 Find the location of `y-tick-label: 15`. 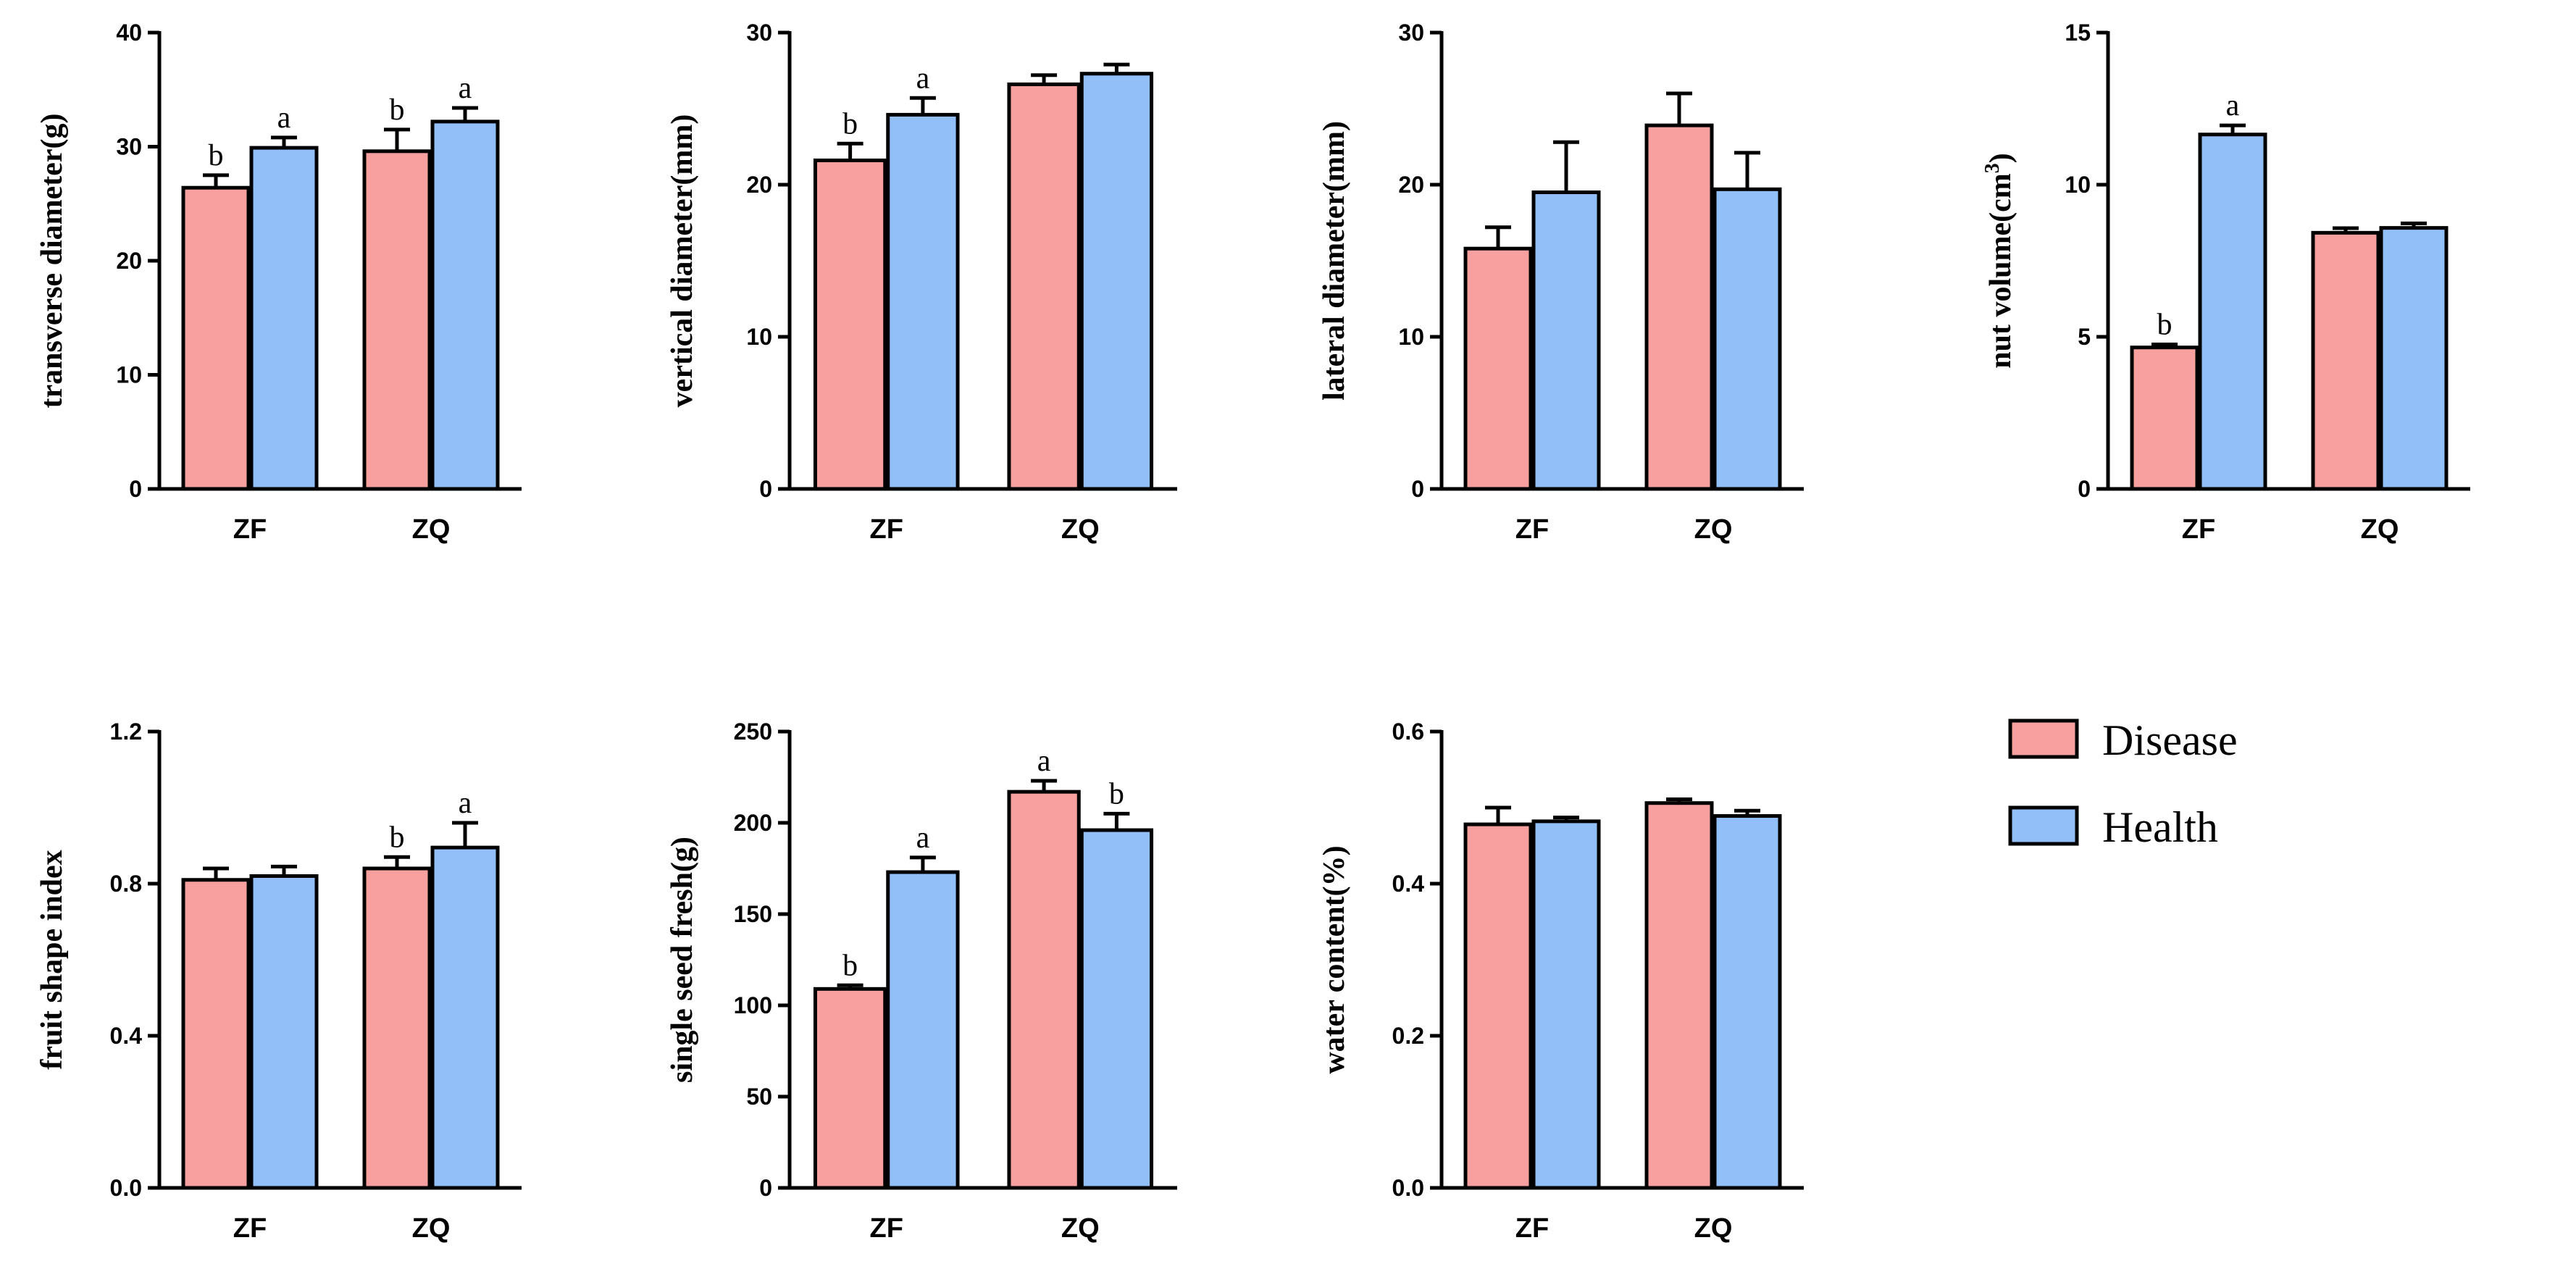

y-tick-label: 15 is located at coordinates (2078, 33).